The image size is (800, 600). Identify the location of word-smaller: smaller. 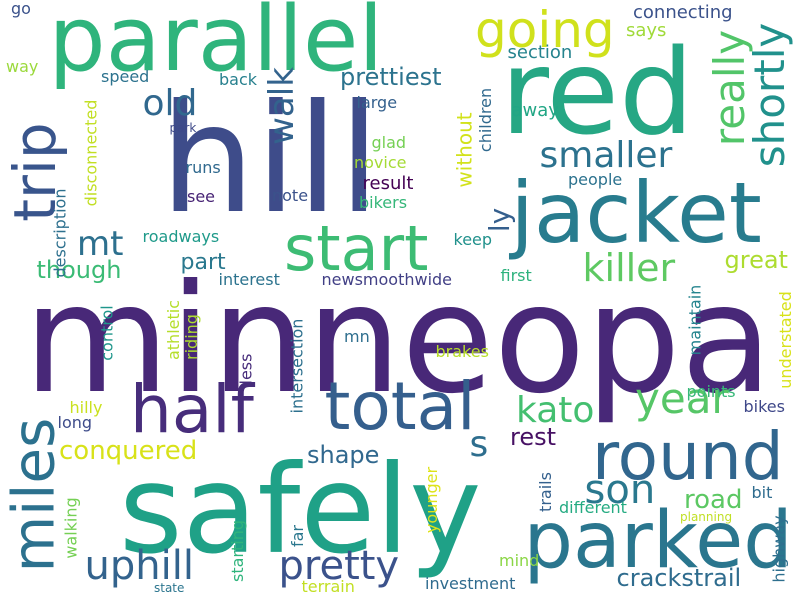
(606, 155).